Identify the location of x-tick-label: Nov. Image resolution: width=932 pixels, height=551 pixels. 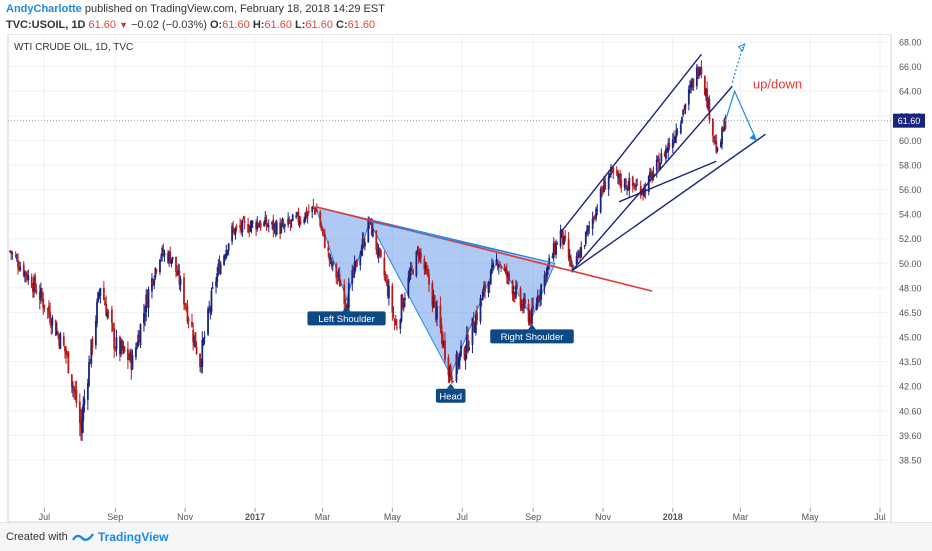
(185, 517).